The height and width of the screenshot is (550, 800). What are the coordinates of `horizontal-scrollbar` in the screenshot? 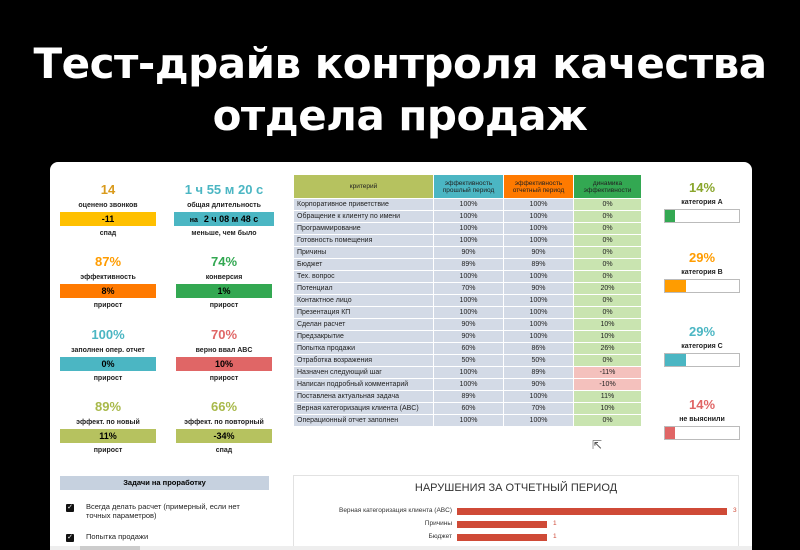 It's located at (401, 548).